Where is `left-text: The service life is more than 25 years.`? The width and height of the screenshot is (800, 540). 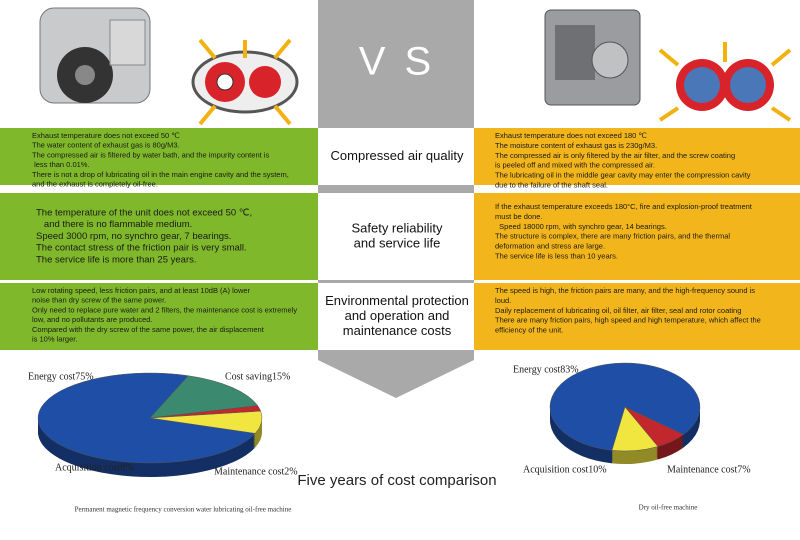
left-text: The service life is more than 25 years. is located at coordinates (116, 259).